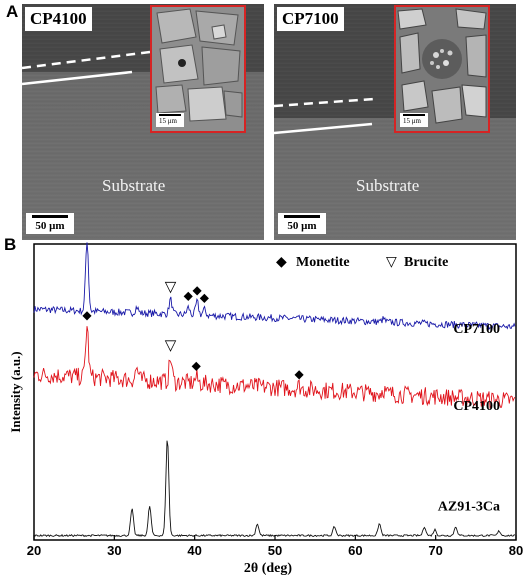 The width and height of the screenshot is (526, 576). What do you see at coordinates (34, 550) in the screenshot?
I see `x-tick-label: 20` at bounding box center [34, 550].